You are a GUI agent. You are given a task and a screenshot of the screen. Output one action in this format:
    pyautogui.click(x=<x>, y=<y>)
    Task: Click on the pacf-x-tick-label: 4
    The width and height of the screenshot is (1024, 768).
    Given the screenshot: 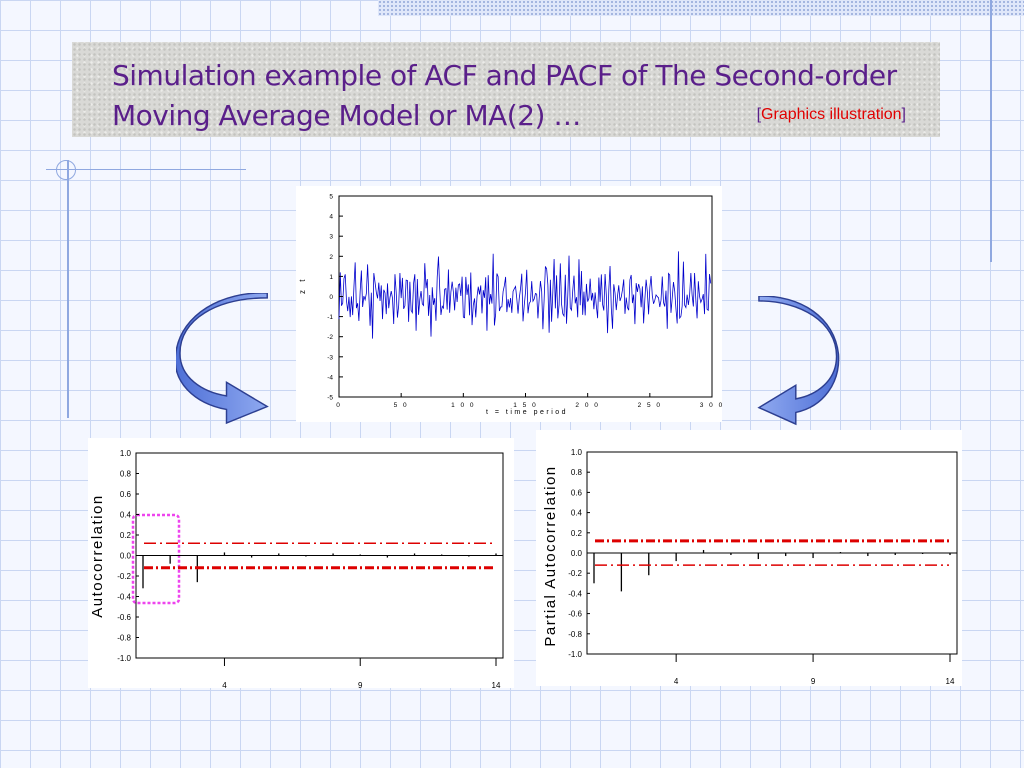 What is the action you would take?
    pyautogui.click(x=676, y=681)
    